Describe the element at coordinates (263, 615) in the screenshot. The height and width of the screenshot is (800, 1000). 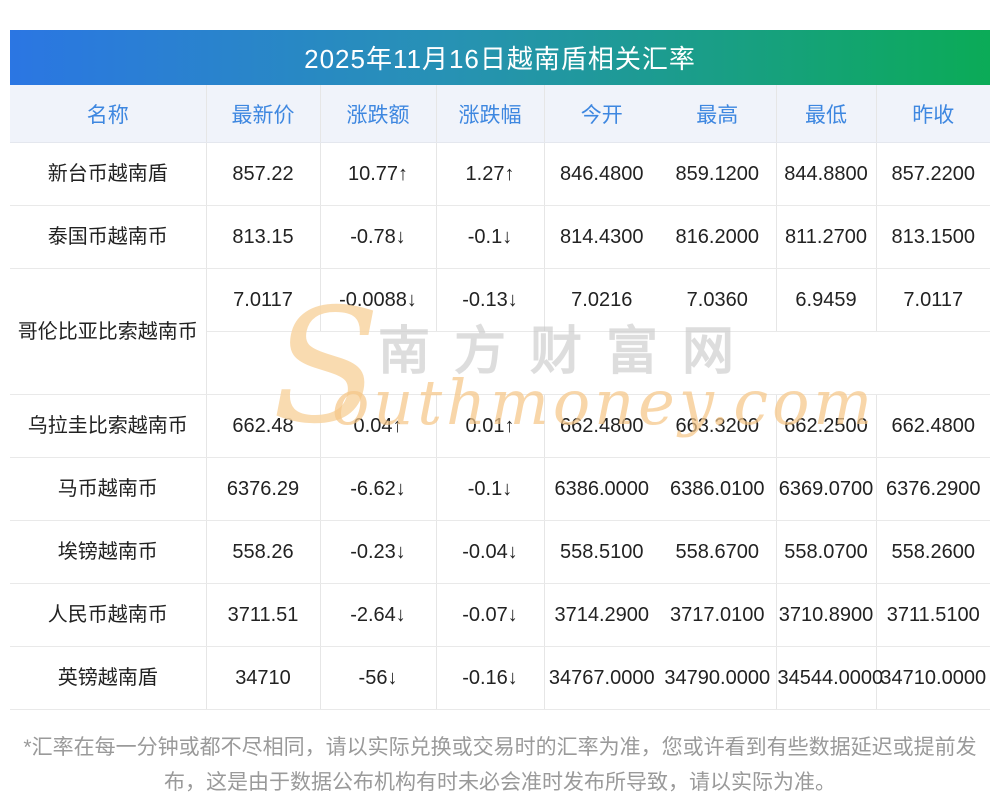
I see `latest-price: 3711.51` at that location.